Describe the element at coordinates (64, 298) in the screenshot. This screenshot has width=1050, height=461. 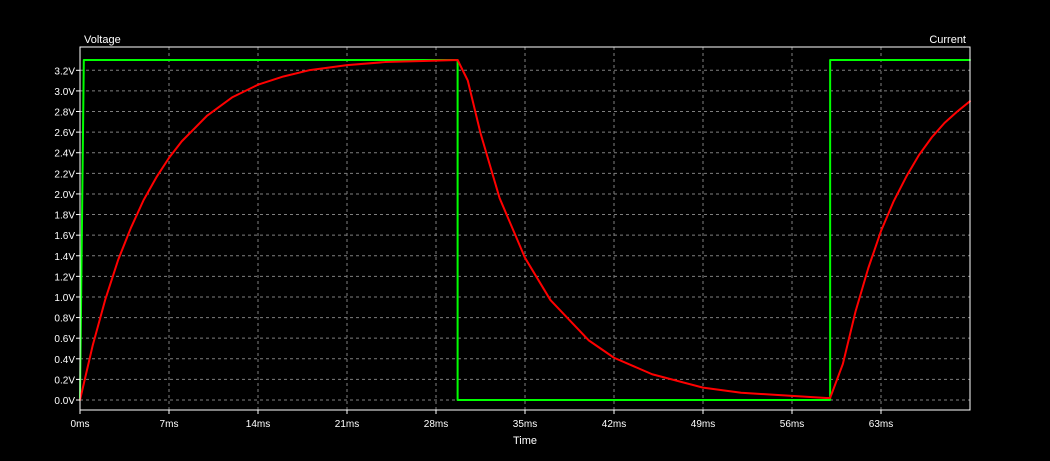
I see `y-tick-label: 1.0V` at that location.